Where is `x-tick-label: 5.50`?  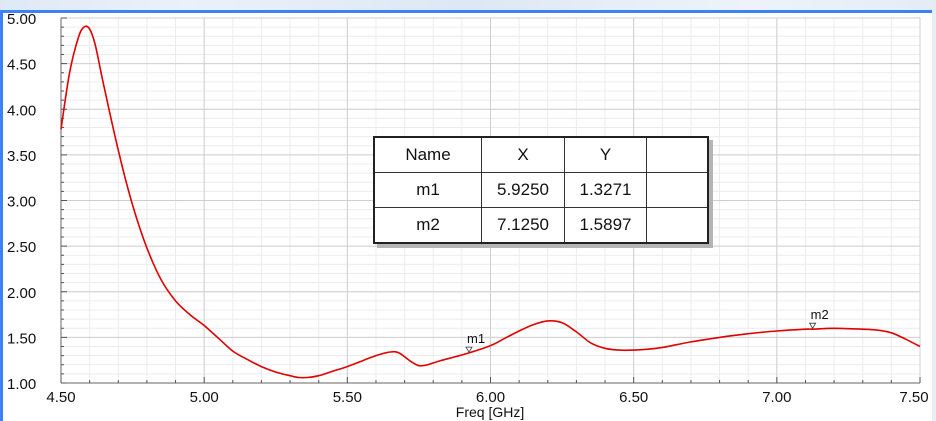
x-tick-label: 5.50 is located at coordinates (347, 397).